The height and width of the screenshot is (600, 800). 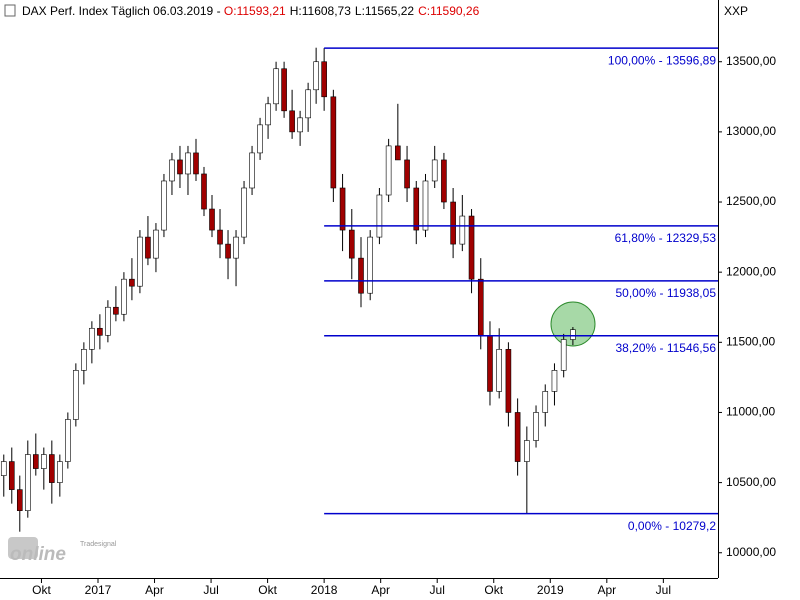 I want to click on quote-value: C:11590,26, so click(x=448, y=11).